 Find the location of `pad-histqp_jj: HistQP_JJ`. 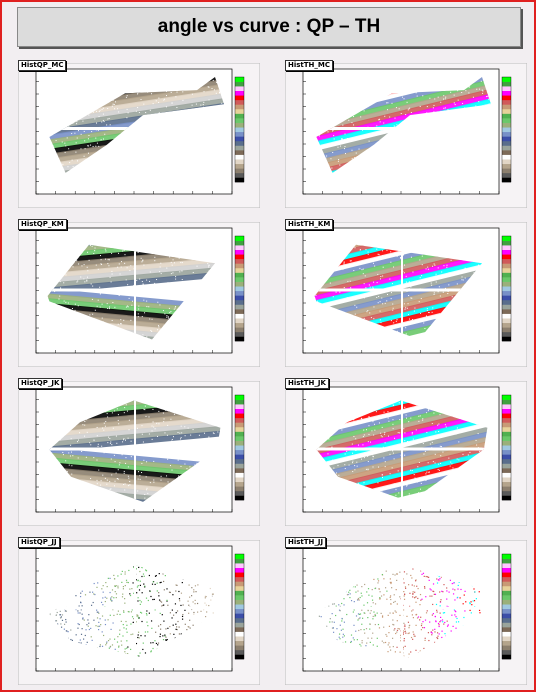

pad-histqp_jj: HistQP_JJ is located at coordinates (139, 611).